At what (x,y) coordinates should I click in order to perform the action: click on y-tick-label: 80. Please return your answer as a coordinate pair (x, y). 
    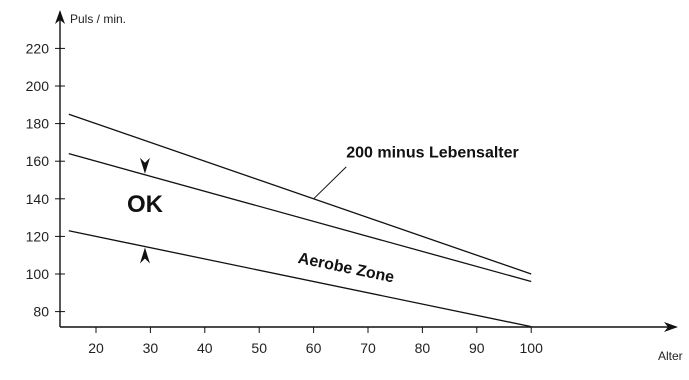
    Looking at the image, I should click on (41, 312).